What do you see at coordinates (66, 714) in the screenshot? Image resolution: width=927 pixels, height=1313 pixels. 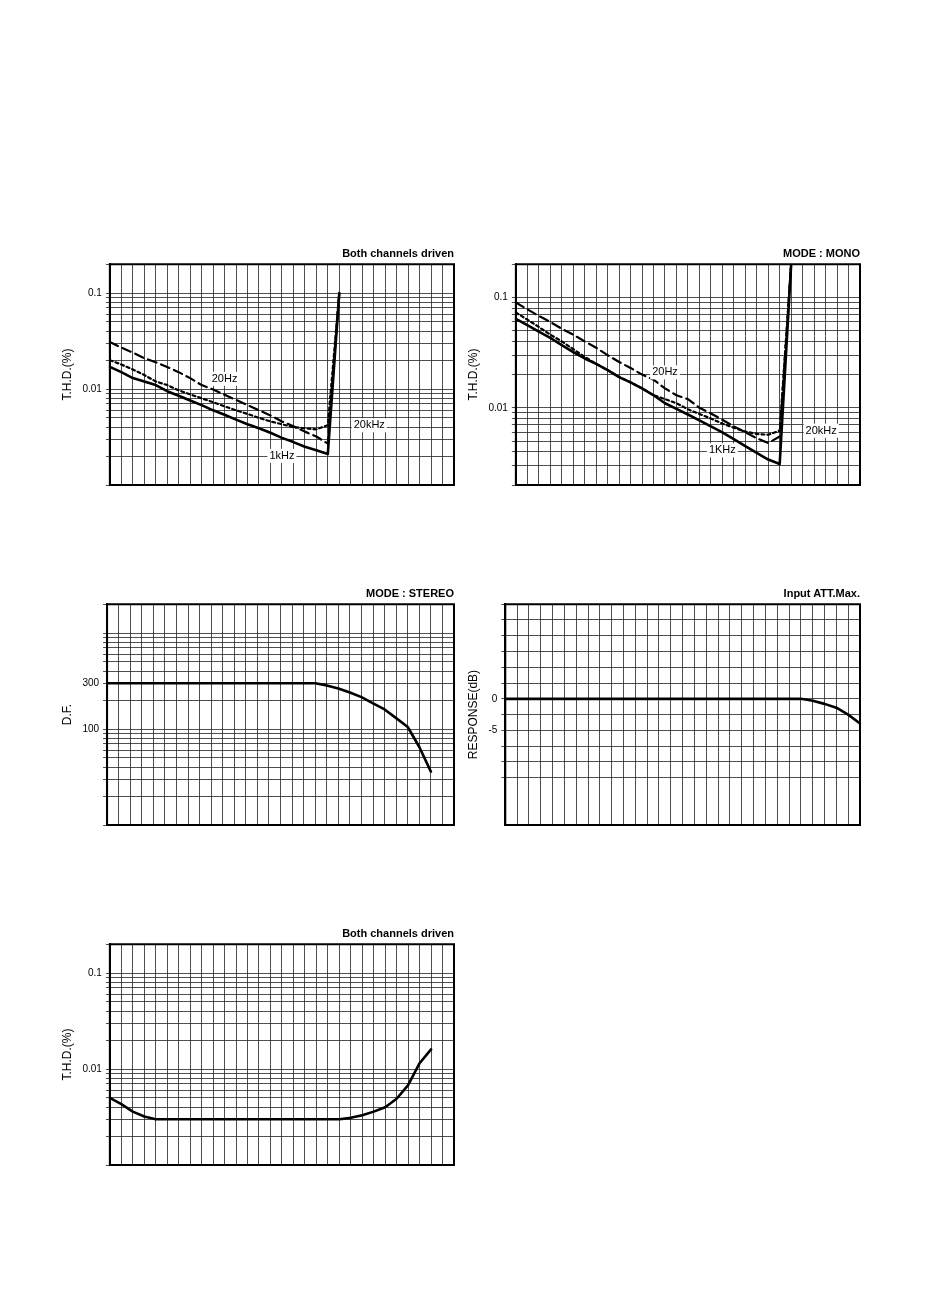 I see `y-axis-title: D.F.` at bounding box center [66, 714].